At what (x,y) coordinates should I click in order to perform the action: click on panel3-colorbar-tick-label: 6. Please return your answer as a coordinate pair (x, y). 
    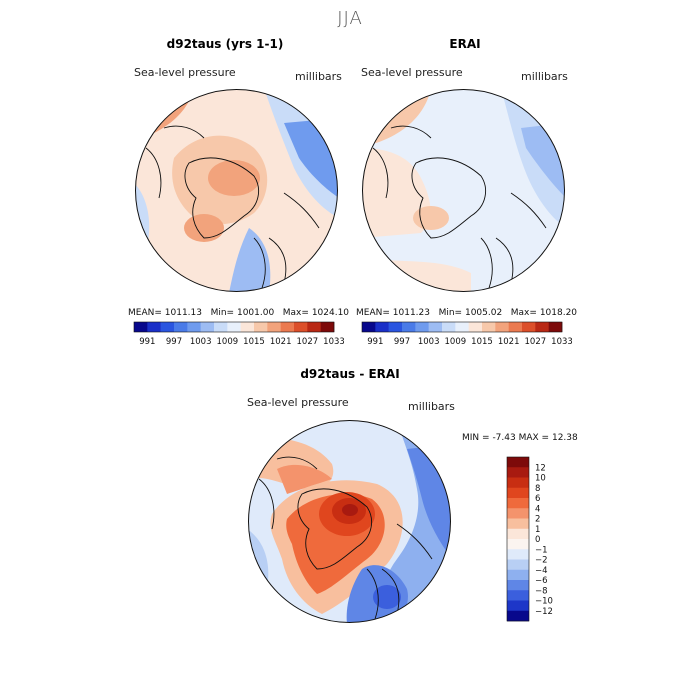
    Looking at the image, I should click on (537, 499).